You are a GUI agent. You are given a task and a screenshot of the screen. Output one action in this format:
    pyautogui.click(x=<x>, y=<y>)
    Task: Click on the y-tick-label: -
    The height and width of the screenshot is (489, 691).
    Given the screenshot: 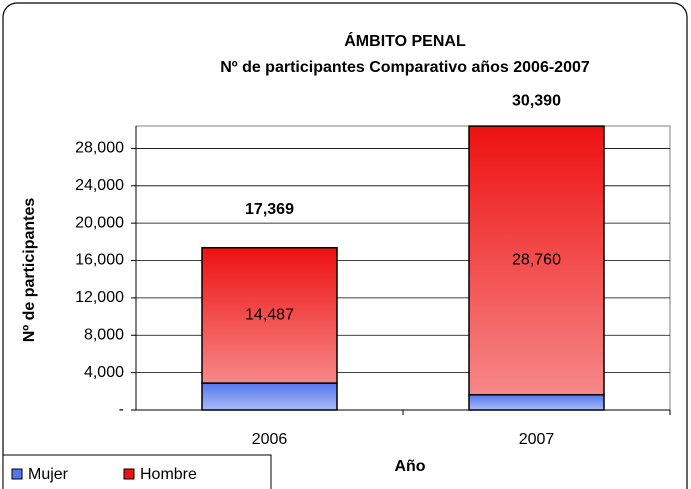 What is the action you would take?
    pyautogui.click(x=121, y=409)
    